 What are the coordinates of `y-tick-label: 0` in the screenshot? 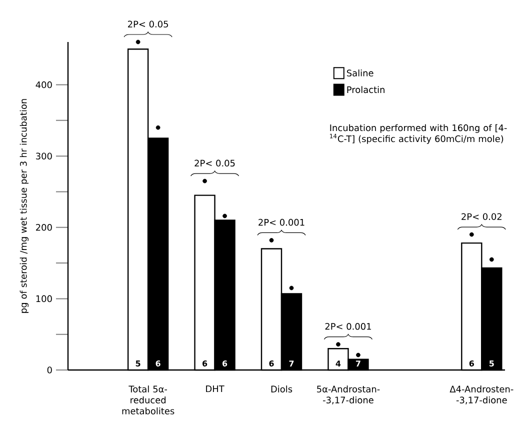 It's located at (49, 370).